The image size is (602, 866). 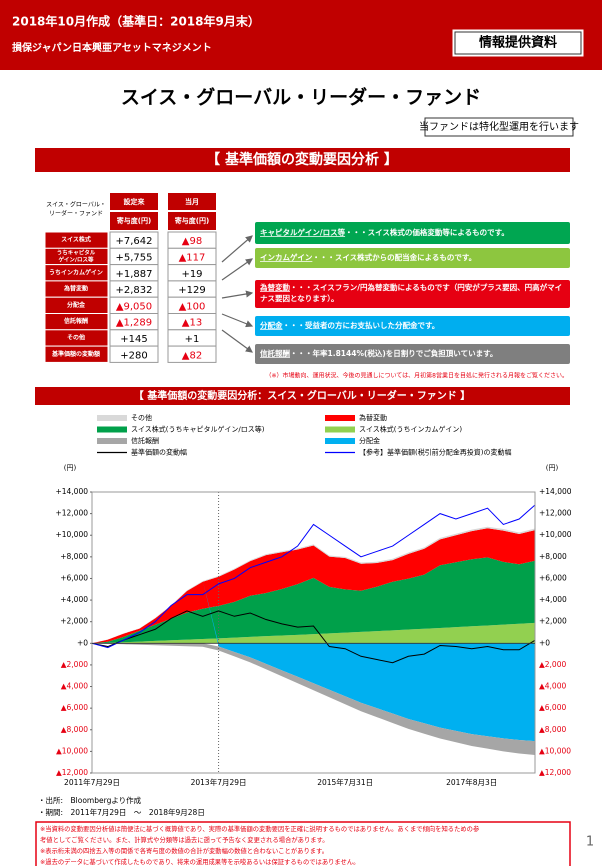 What do you see at coordinates (74, 707) in the screenshot?
I see `y-tick-label: ▲6,000` at bounding box center [74, 707].